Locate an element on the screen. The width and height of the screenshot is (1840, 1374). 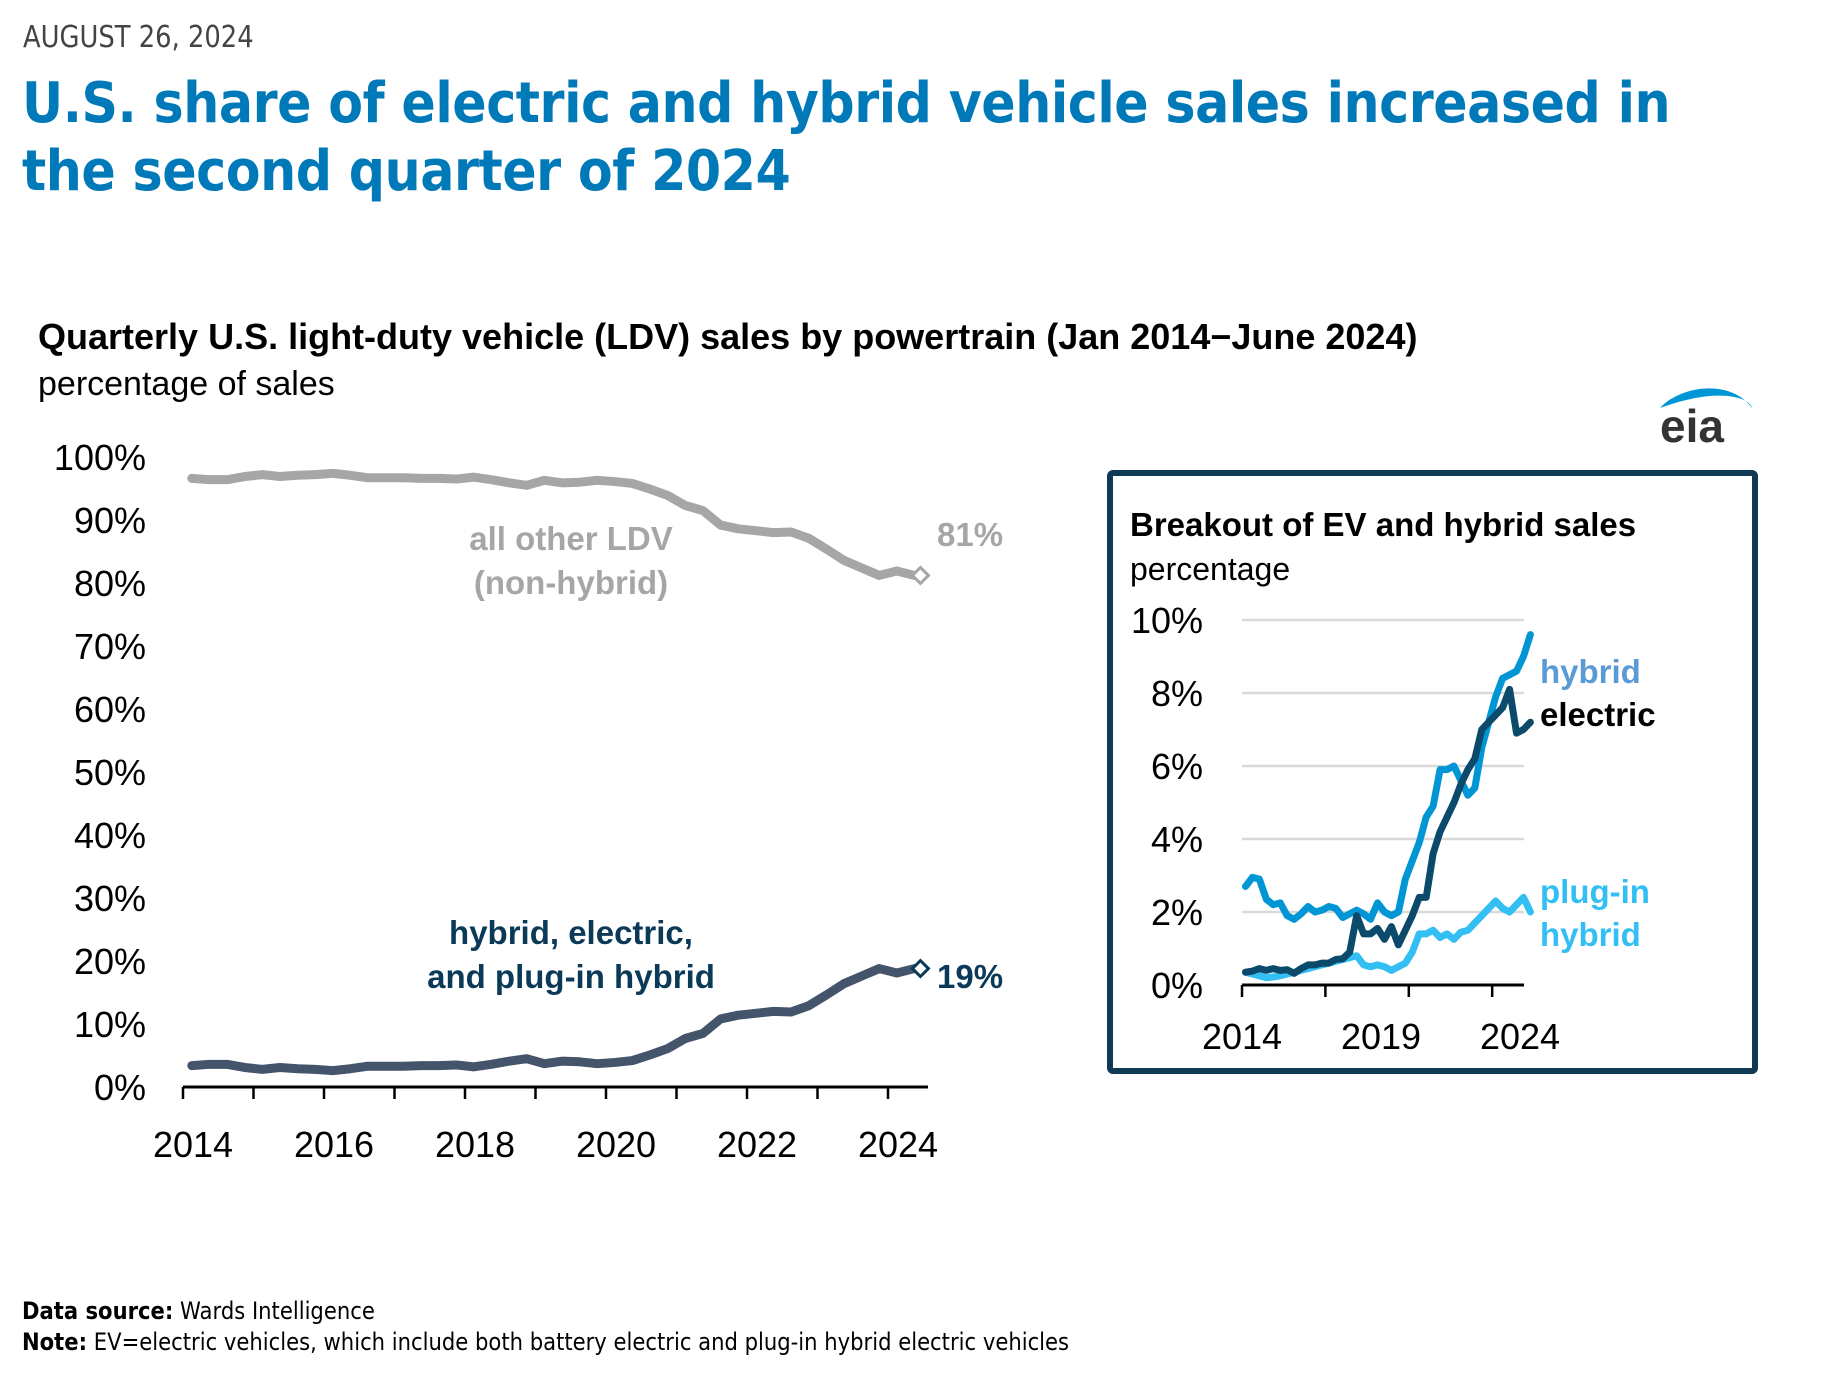
end-label-combined: 19% is located at coordinates (970, 976).